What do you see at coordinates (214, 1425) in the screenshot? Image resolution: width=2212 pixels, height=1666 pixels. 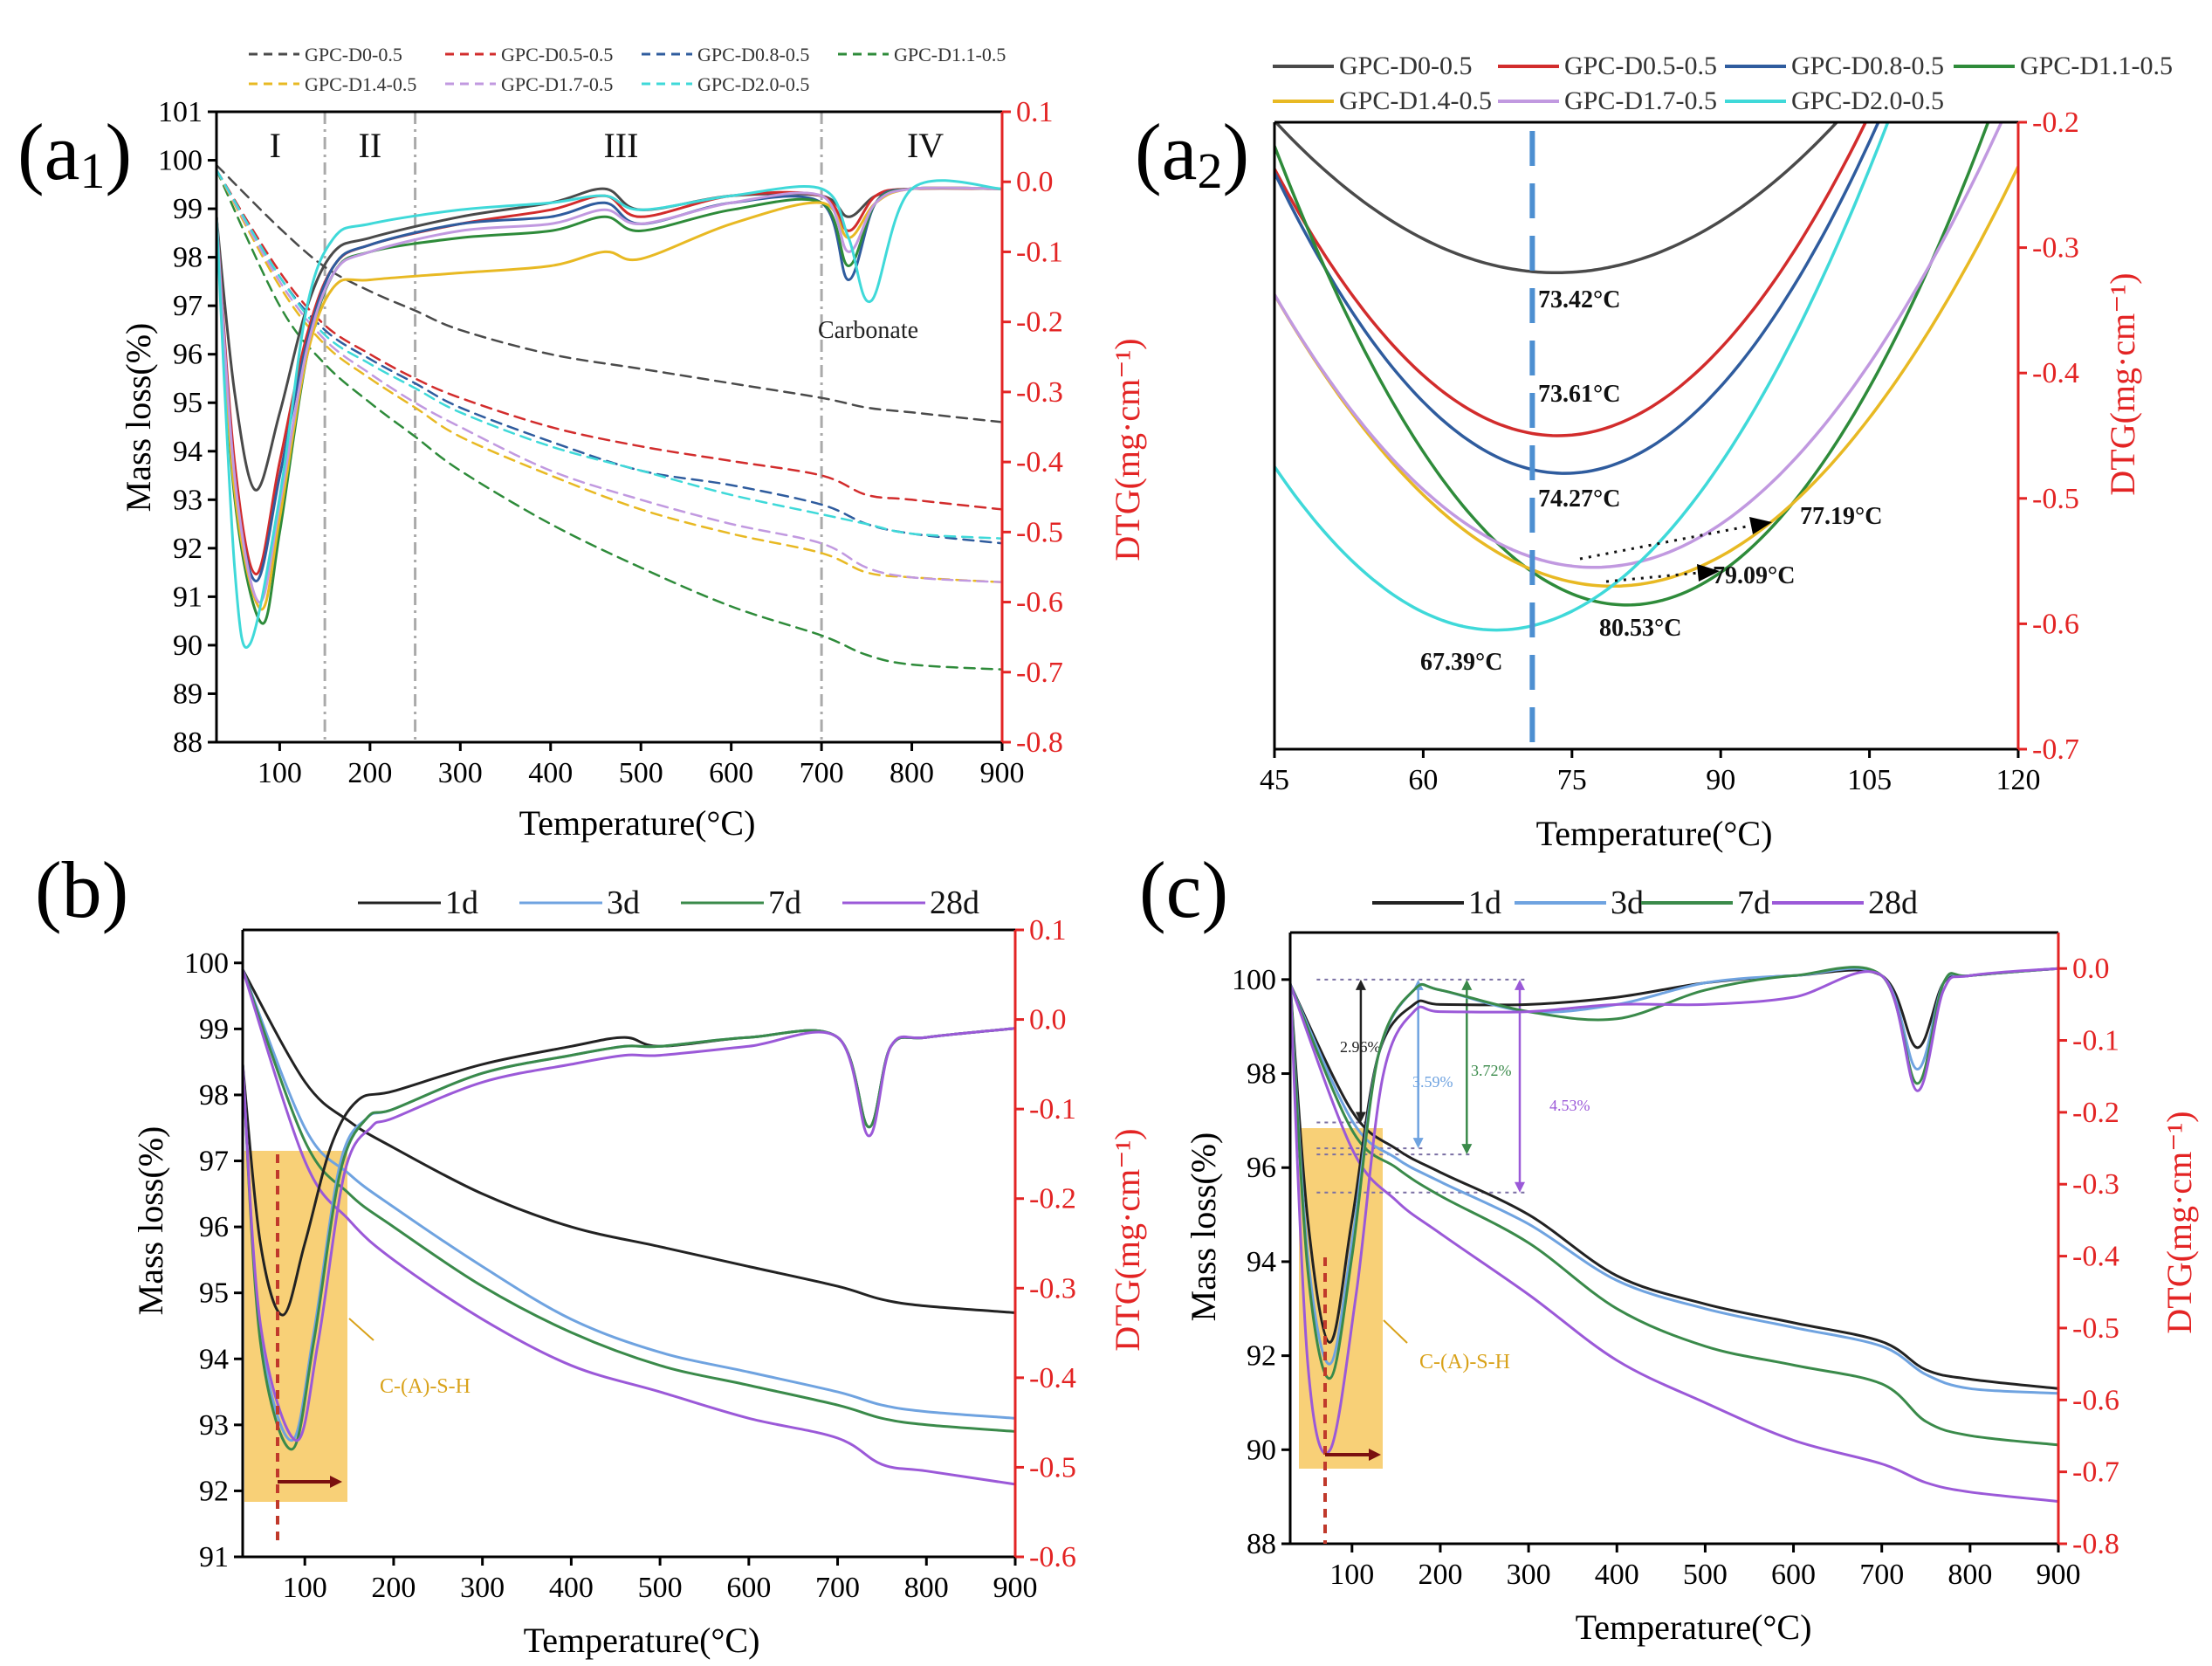 I see `y-tick-label: 93` at bounding box center [214, 1425].